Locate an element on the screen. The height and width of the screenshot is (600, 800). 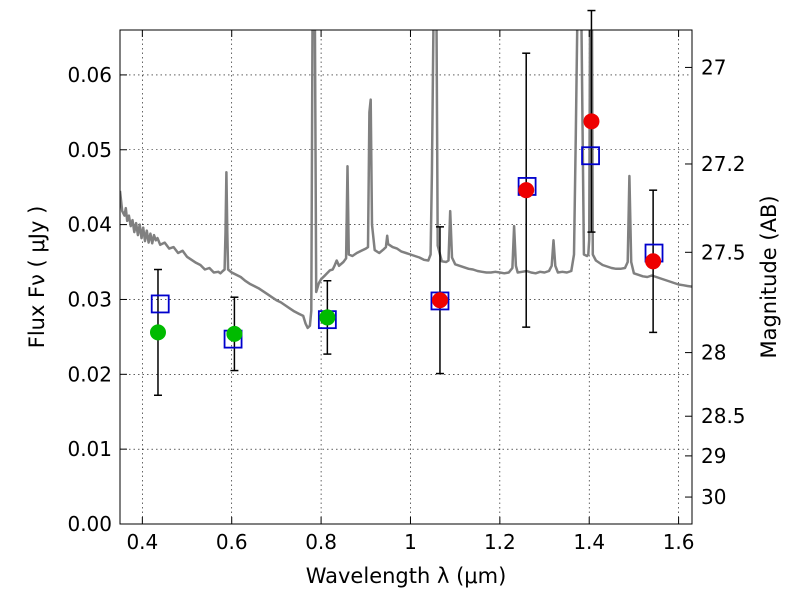
x-tick-label: 1.6 is located at coordinates (679, 542).